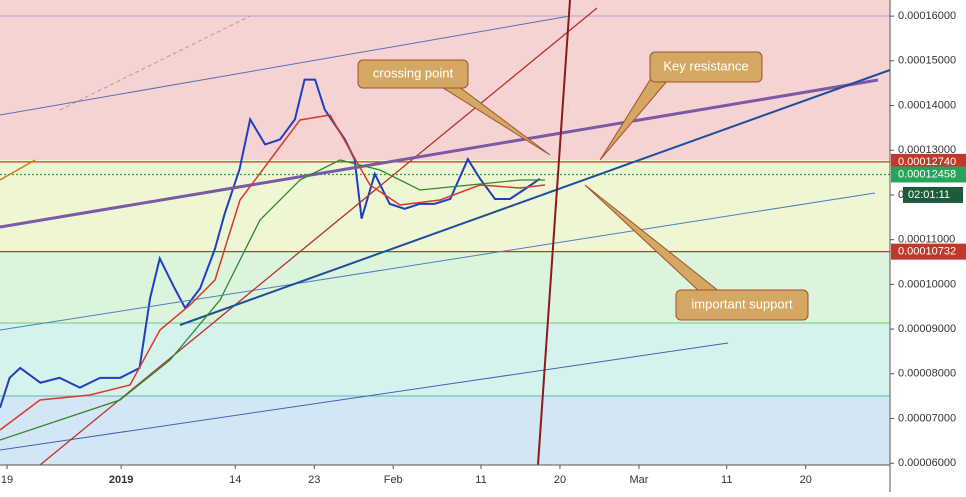 Image resolution: width=966 pixels, height=497 pixels. I want to click on x-tick-label: 14, so click(235, 480).